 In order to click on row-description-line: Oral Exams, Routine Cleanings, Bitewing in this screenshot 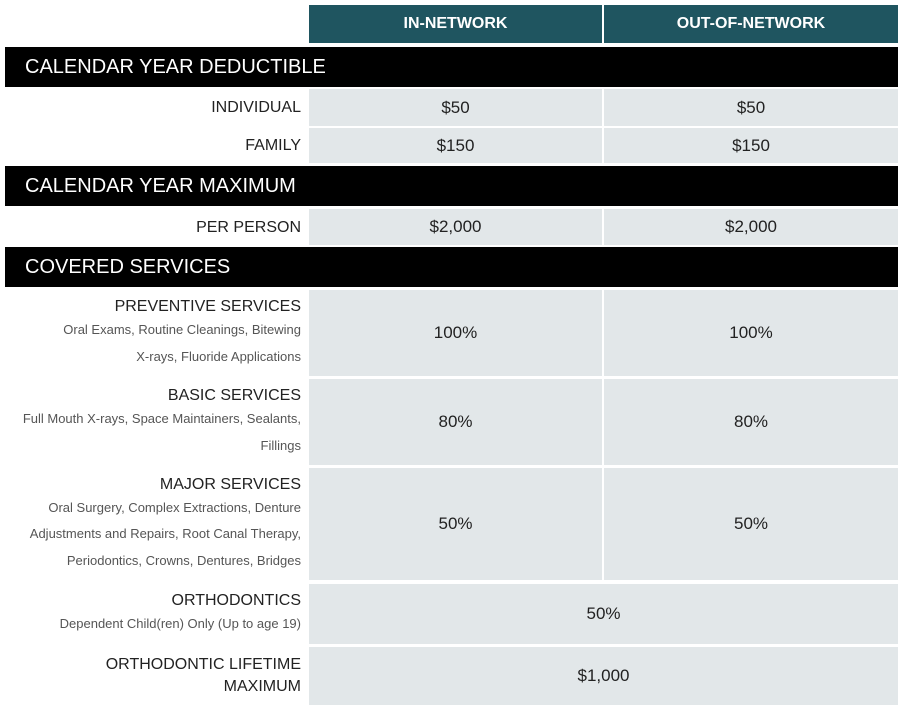, I will do `click(182, 329)`.